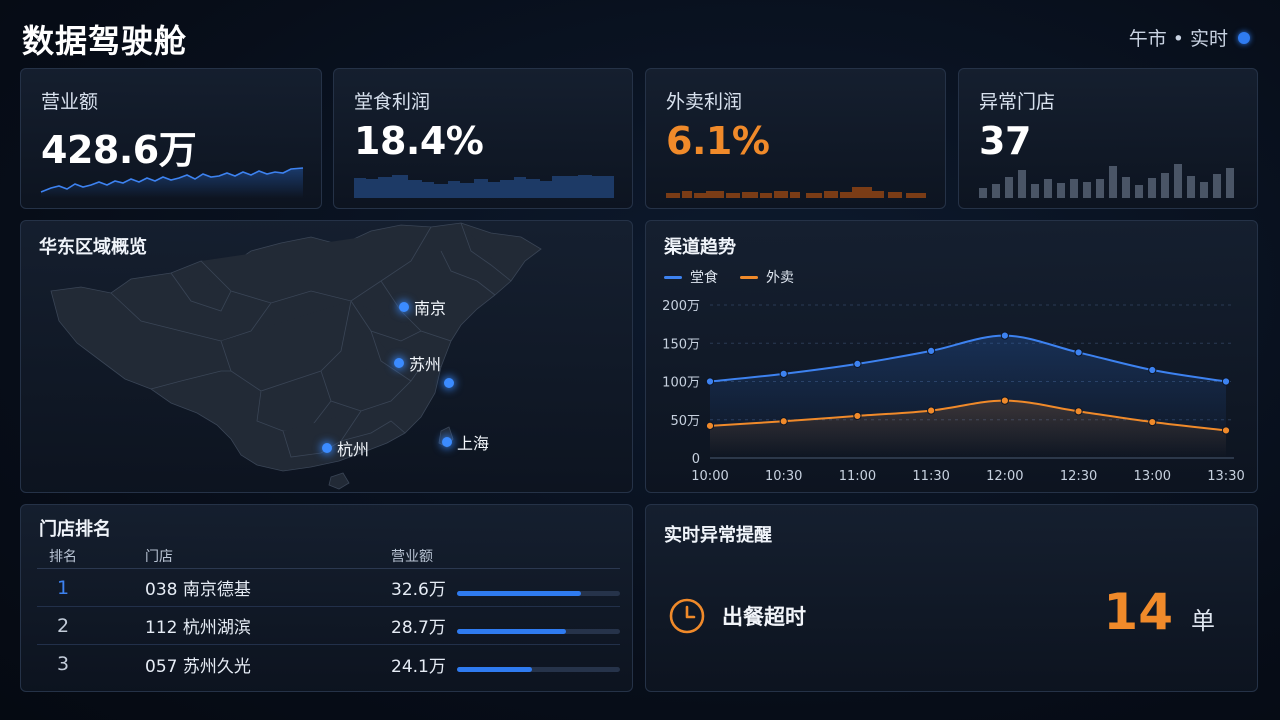  Describe the element at coordinates (1017, 102) in the screenshot. I see `kpi-label: 异常门店` at that location.